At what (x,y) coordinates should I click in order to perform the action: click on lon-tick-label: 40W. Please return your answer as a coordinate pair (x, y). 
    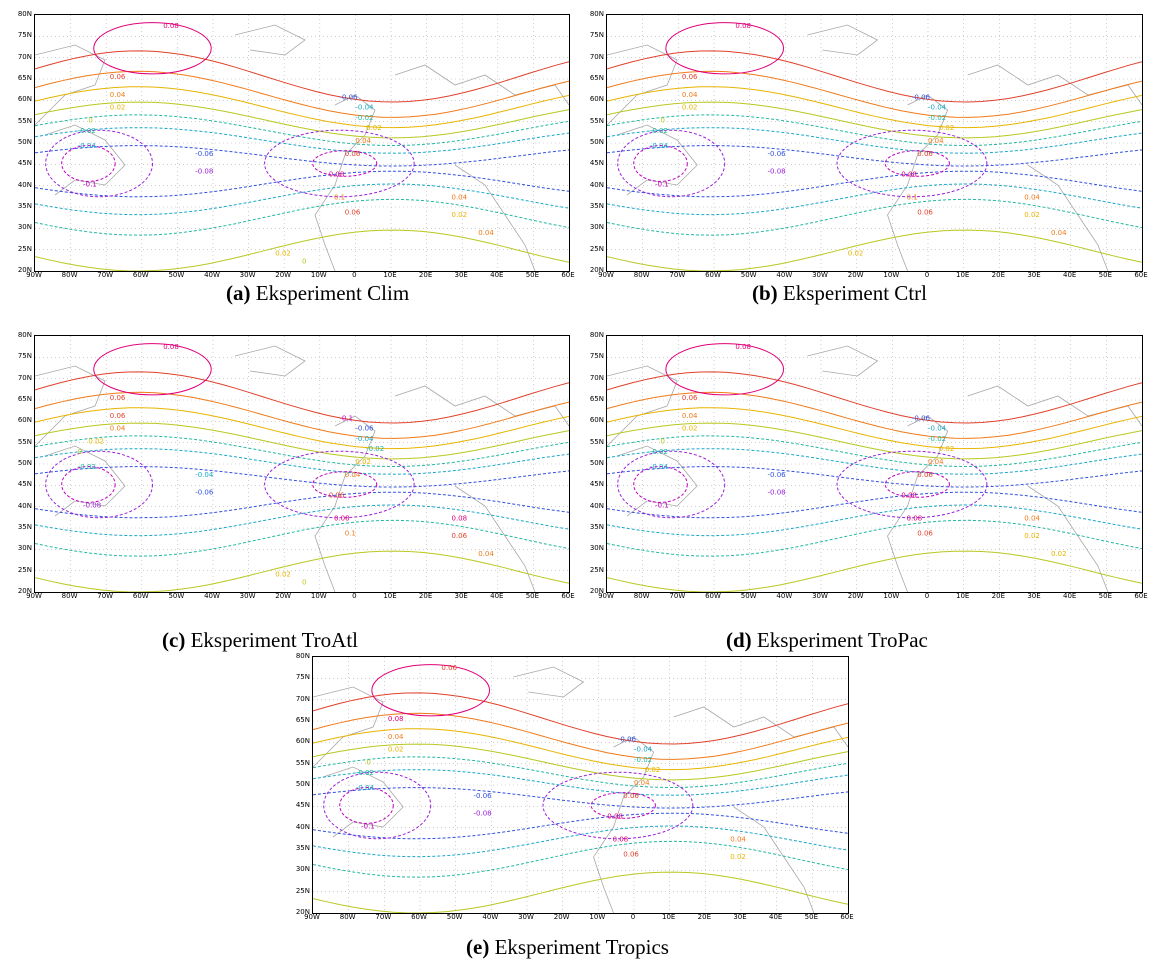
    Looking at the image, I should click on (784, 596).